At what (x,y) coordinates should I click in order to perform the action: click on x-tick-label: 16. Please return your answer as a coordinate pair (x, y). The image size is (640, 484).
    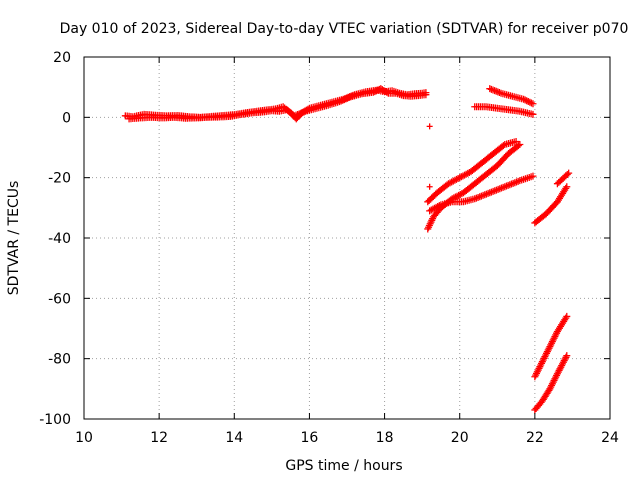
    Looking at the image, I should click on (310, 438).